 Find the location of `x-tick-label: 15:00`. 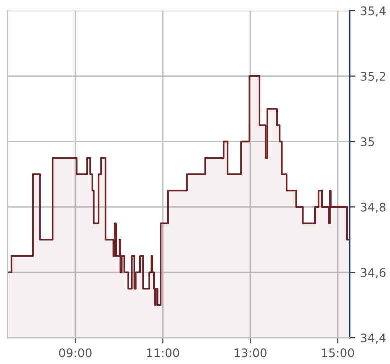

x-tick-label: 15:00 is located at coordinates (338, 353).